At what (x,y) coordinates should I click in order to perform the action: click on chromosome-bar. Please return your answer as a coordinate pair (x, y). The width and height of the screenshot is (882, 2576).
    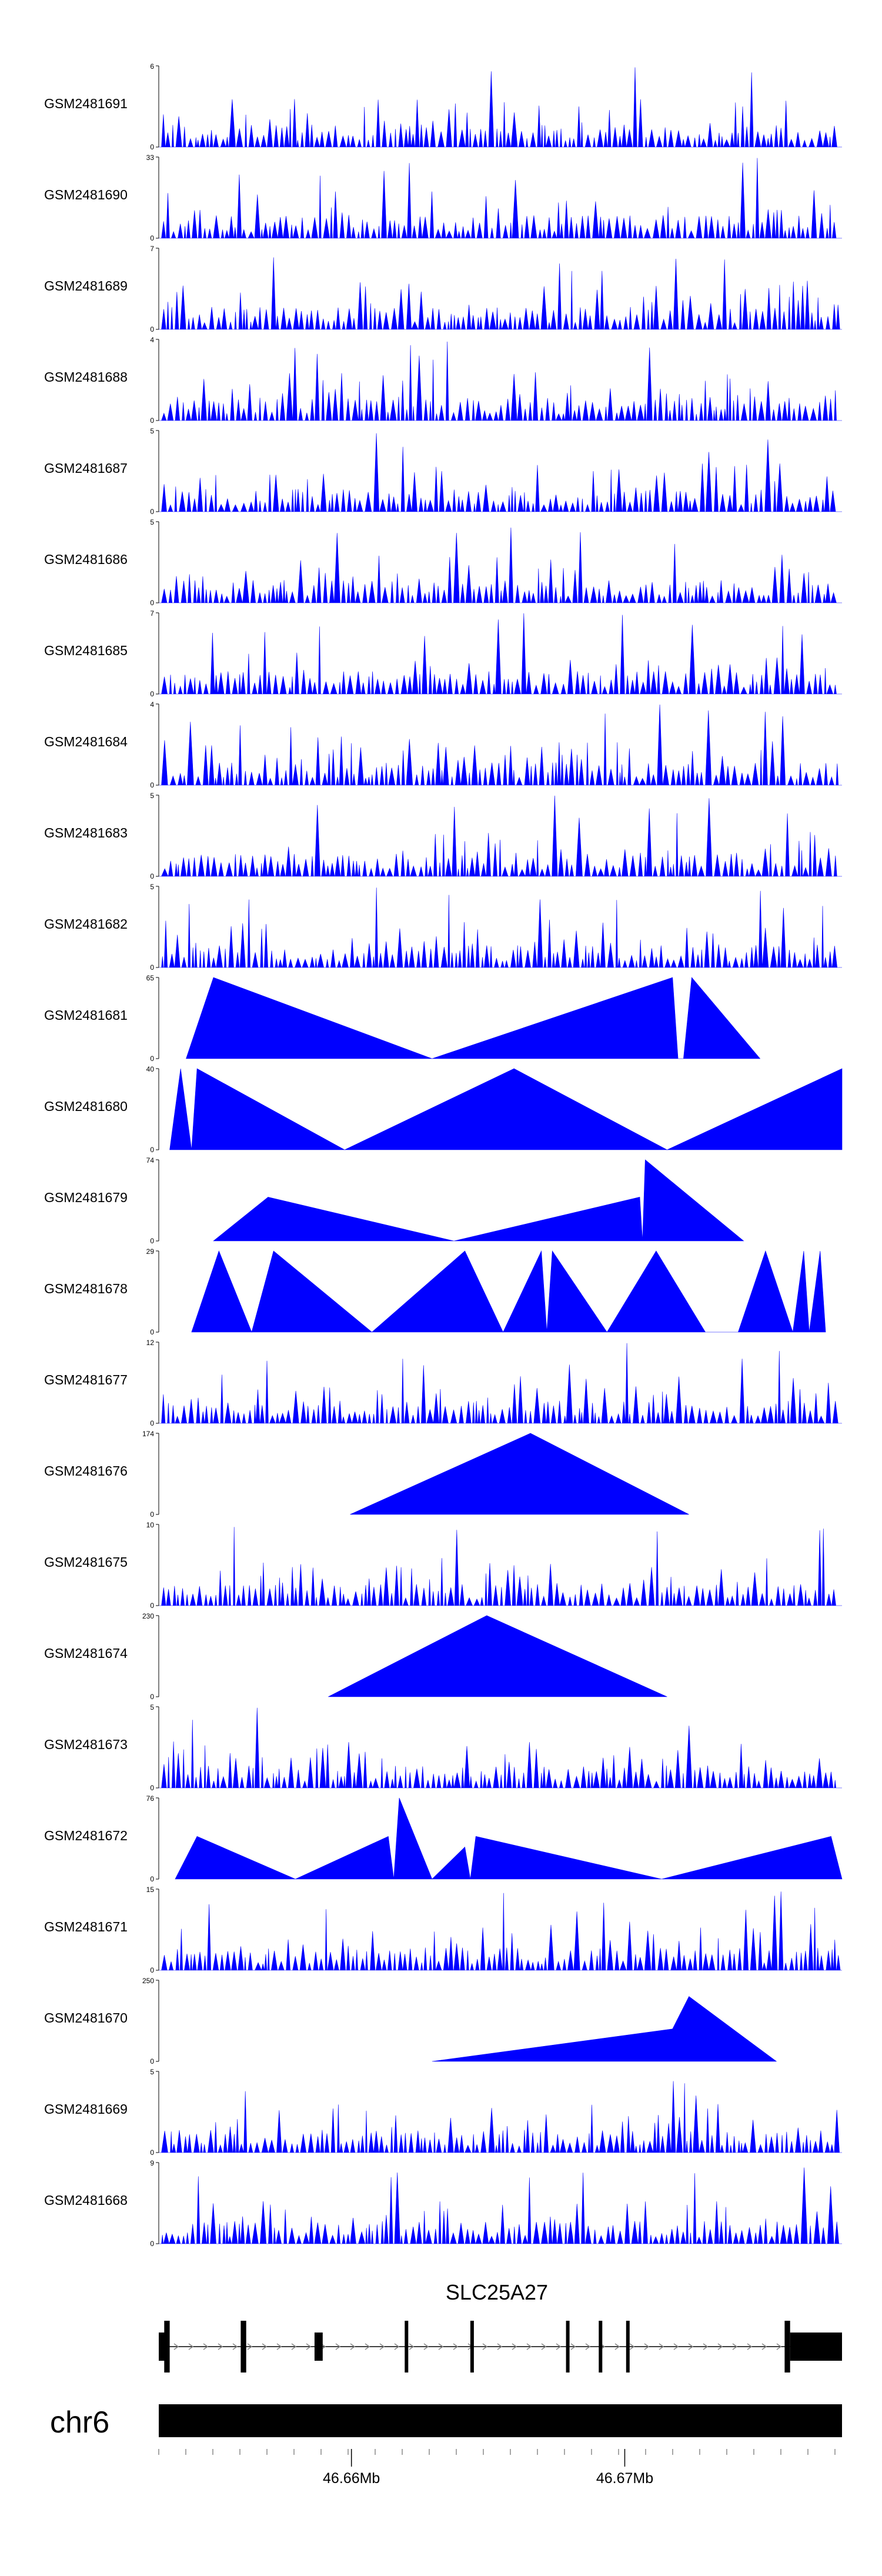
    Looking at the image, I should click on (500, 2420).